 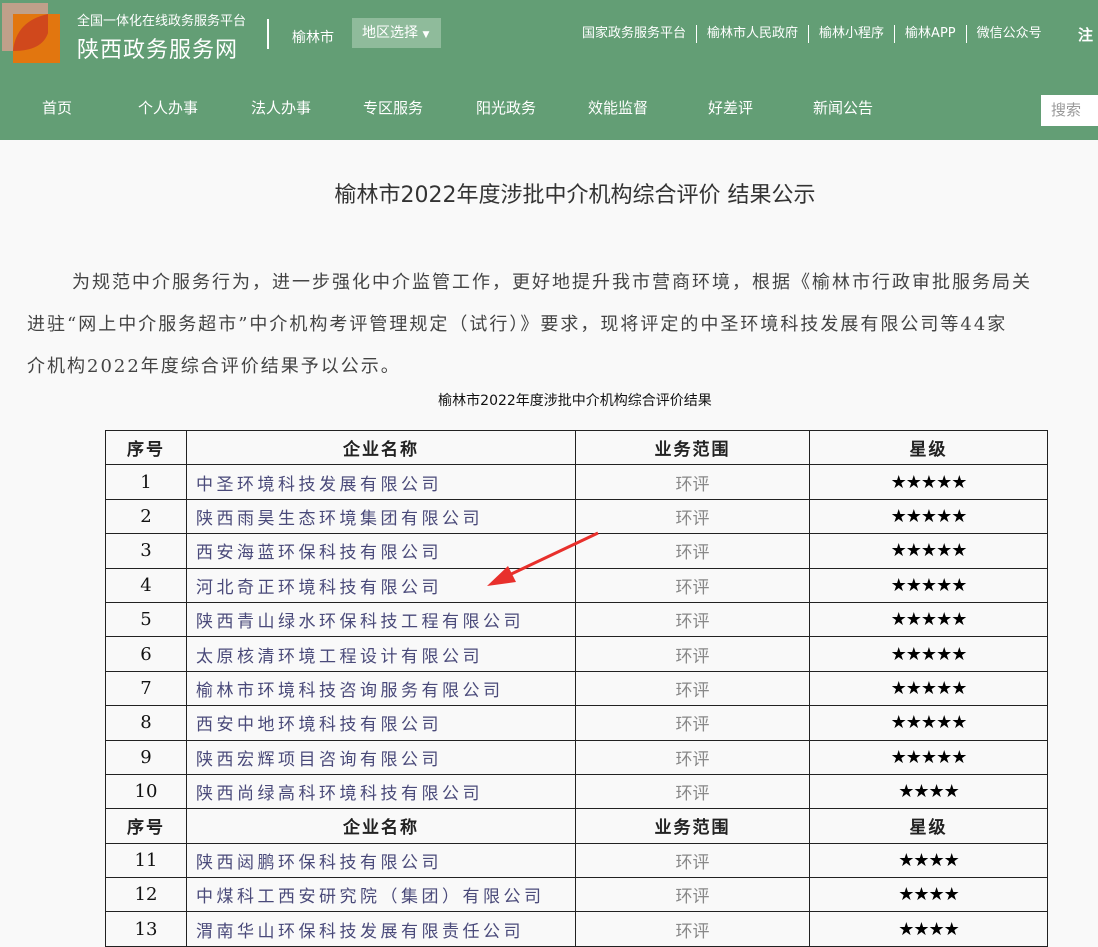 I want to click on table-row: 1 中圣环境科技发展有限公司 环评 ★★★★★, so click(x=576, y=482).